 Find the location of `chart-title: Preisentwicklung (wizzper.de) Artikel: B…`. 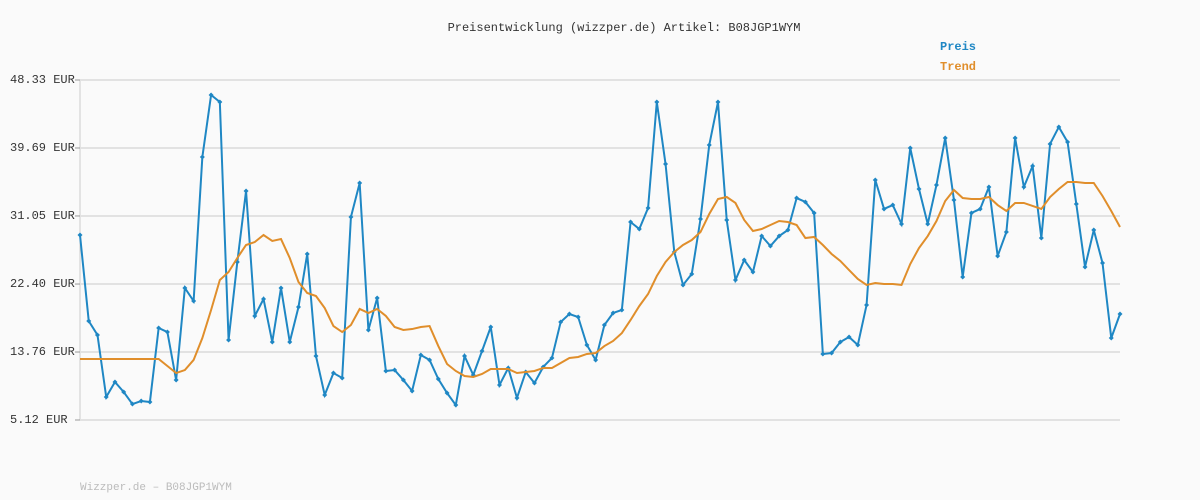

chart-title: Preisentwicklung (wizzper.de) Artikel: B… is located at coordinates (624, 28).